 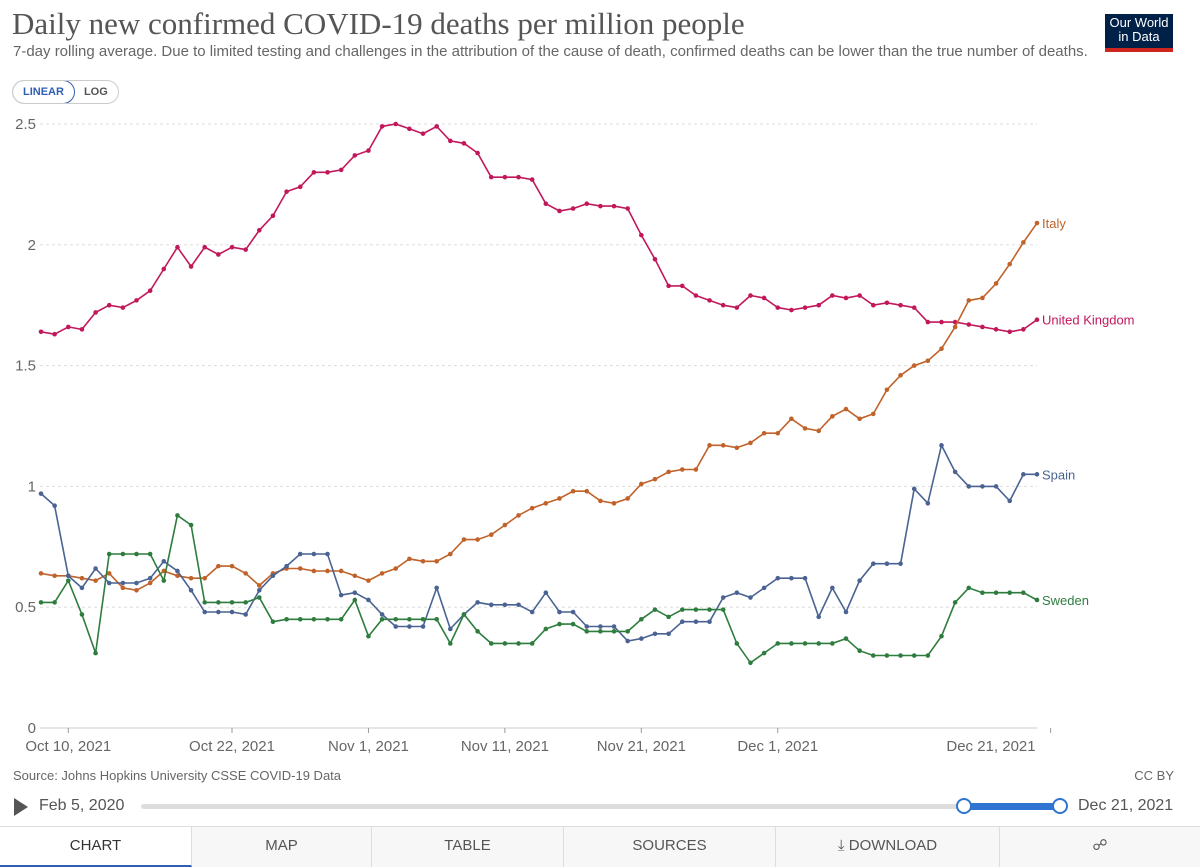 What do you see at coordinates (82, 805) in the screenshot?
I see `timeline-start-date: Feb 5, 2020` at bounding box center [82, 805].